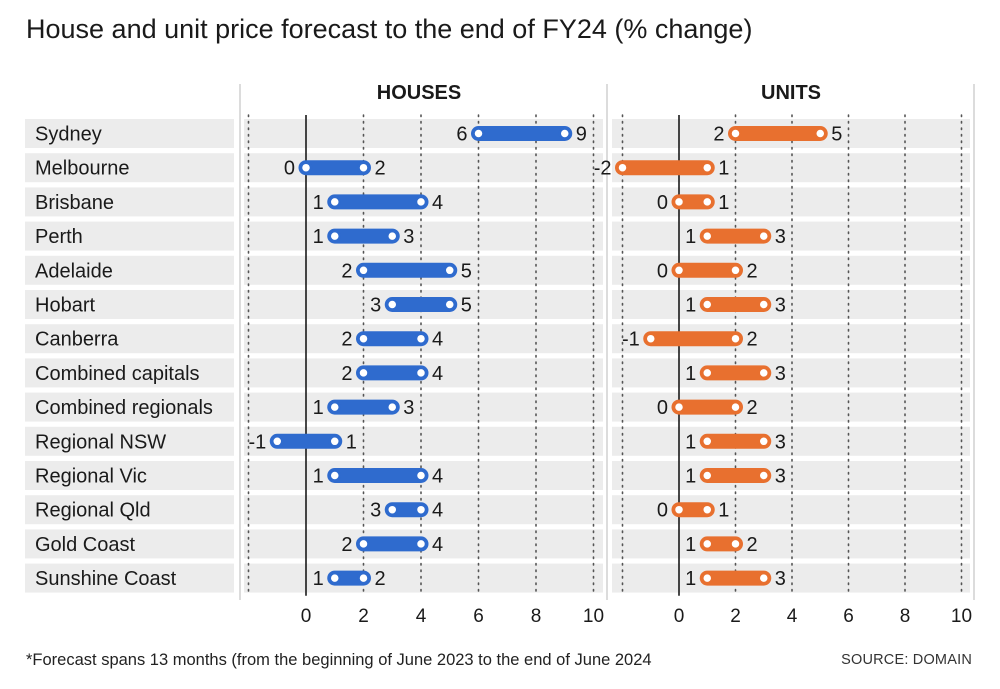  I want to click on category-label: Brisbane, so click(74, 203).